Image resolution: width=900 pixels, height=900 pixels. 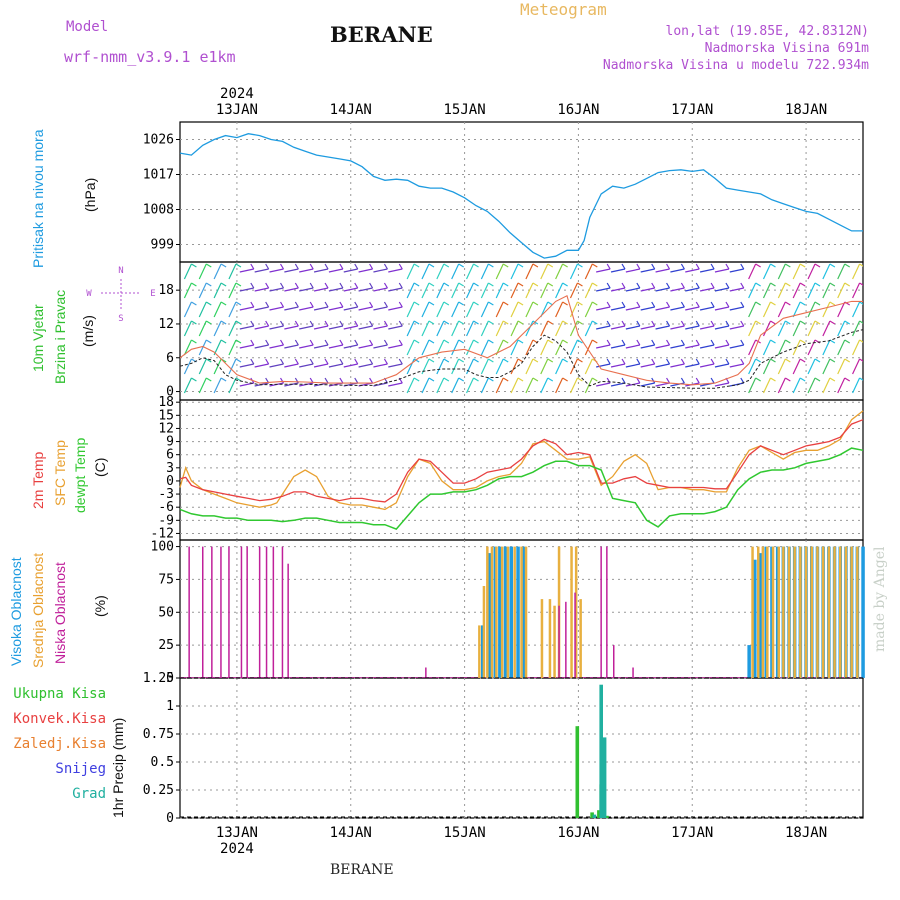 I want to click on y-tick-label: -12, so click(x=162, y=533).